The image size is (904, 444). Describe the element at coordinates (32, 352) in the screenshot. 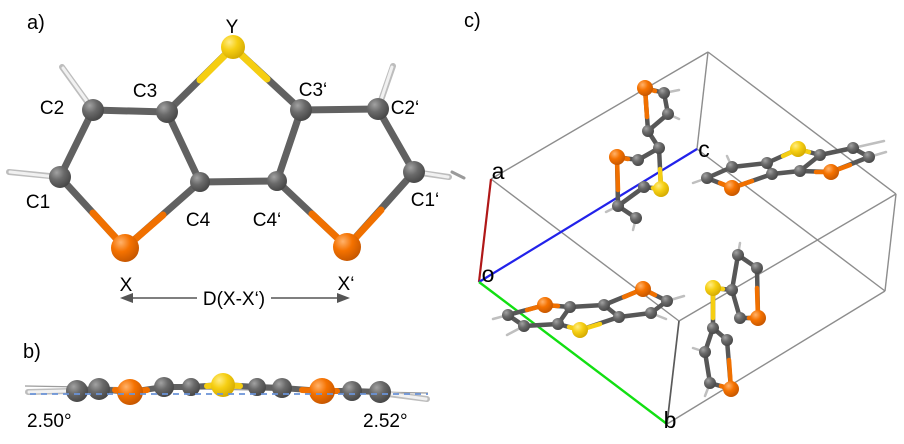

I see `panel-b-label: b)` at that location.